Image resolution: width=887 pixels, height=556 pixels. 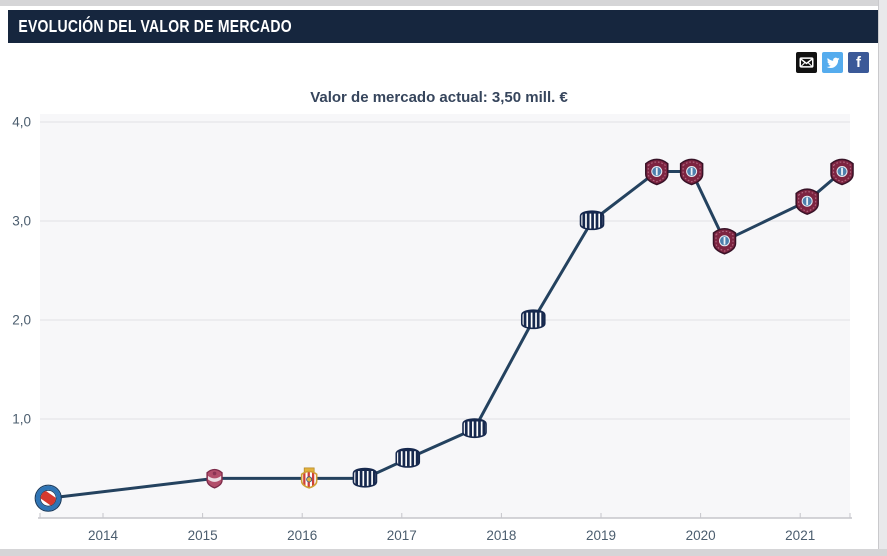 What do you see at coordinates (601, 535) in the screenshot?
I see `x-tick-label: 2019` at bounding box center [601, 535].